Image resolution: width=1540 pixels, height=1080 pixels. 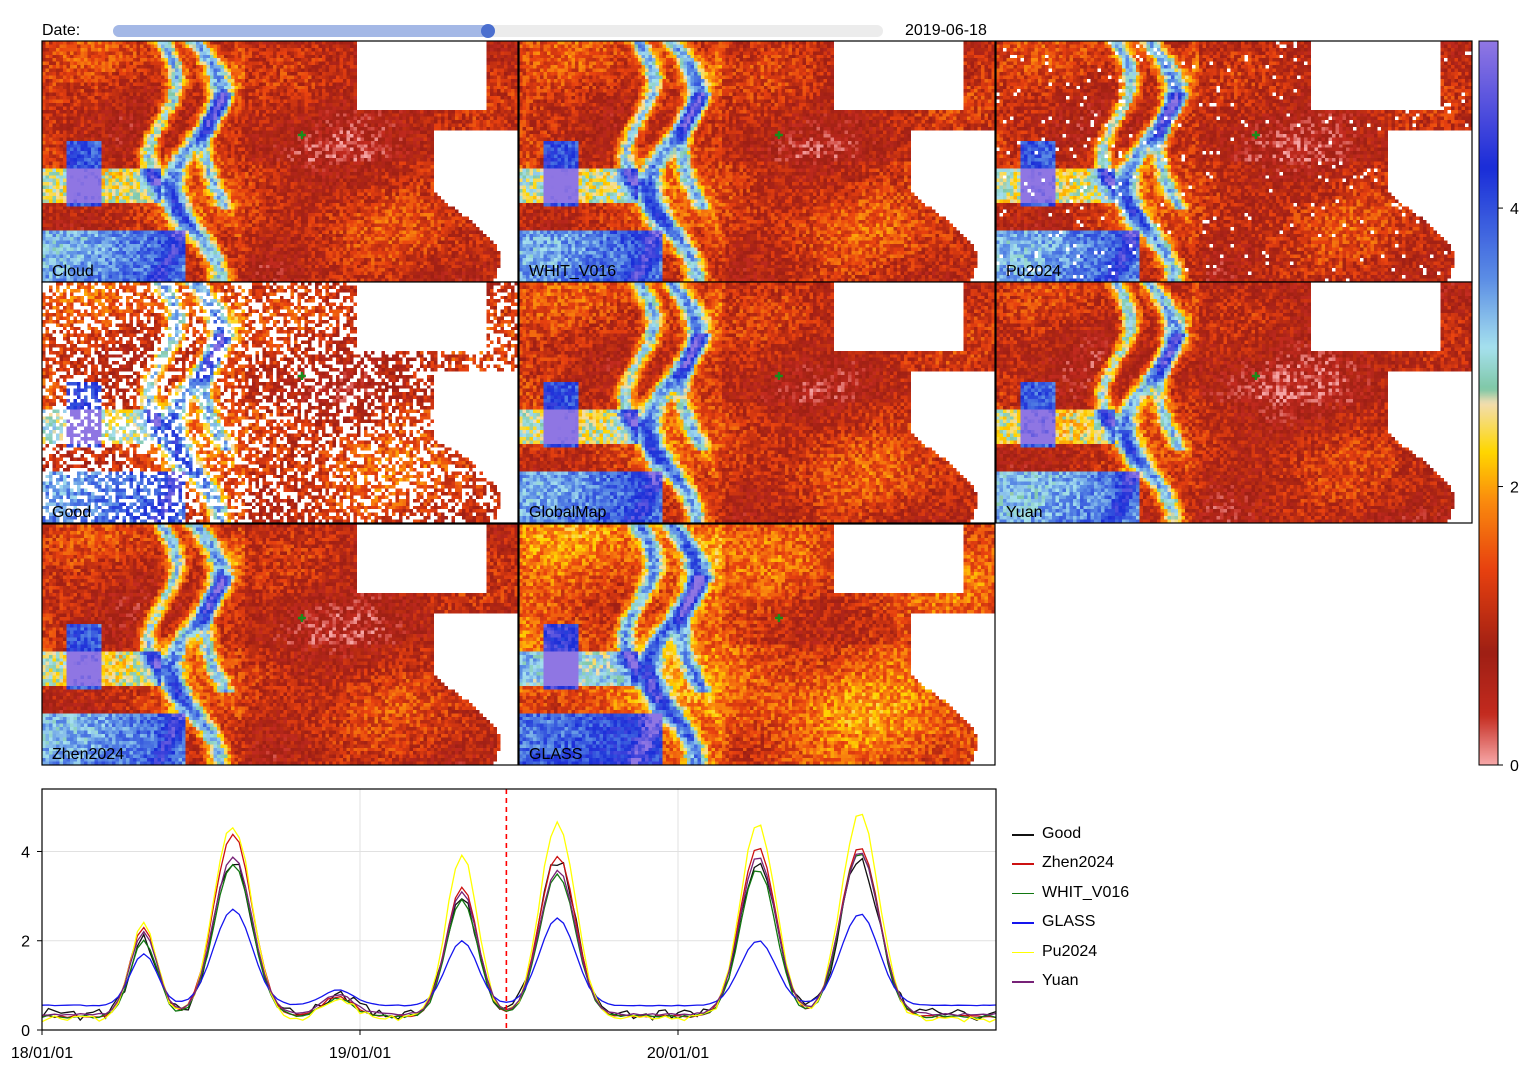 I want to click on map-panel-label: Yuan, so click(x=1024, y=512).